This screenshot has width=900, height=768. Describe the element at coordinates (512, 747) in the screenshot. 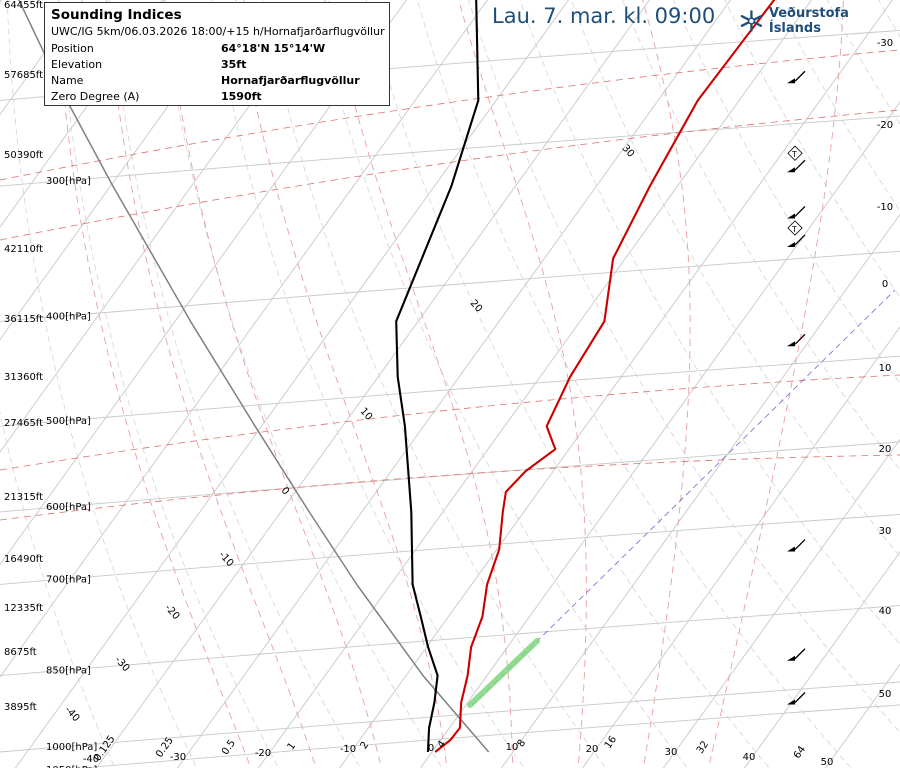

I see `bottom-temp-label: 10` at that location.